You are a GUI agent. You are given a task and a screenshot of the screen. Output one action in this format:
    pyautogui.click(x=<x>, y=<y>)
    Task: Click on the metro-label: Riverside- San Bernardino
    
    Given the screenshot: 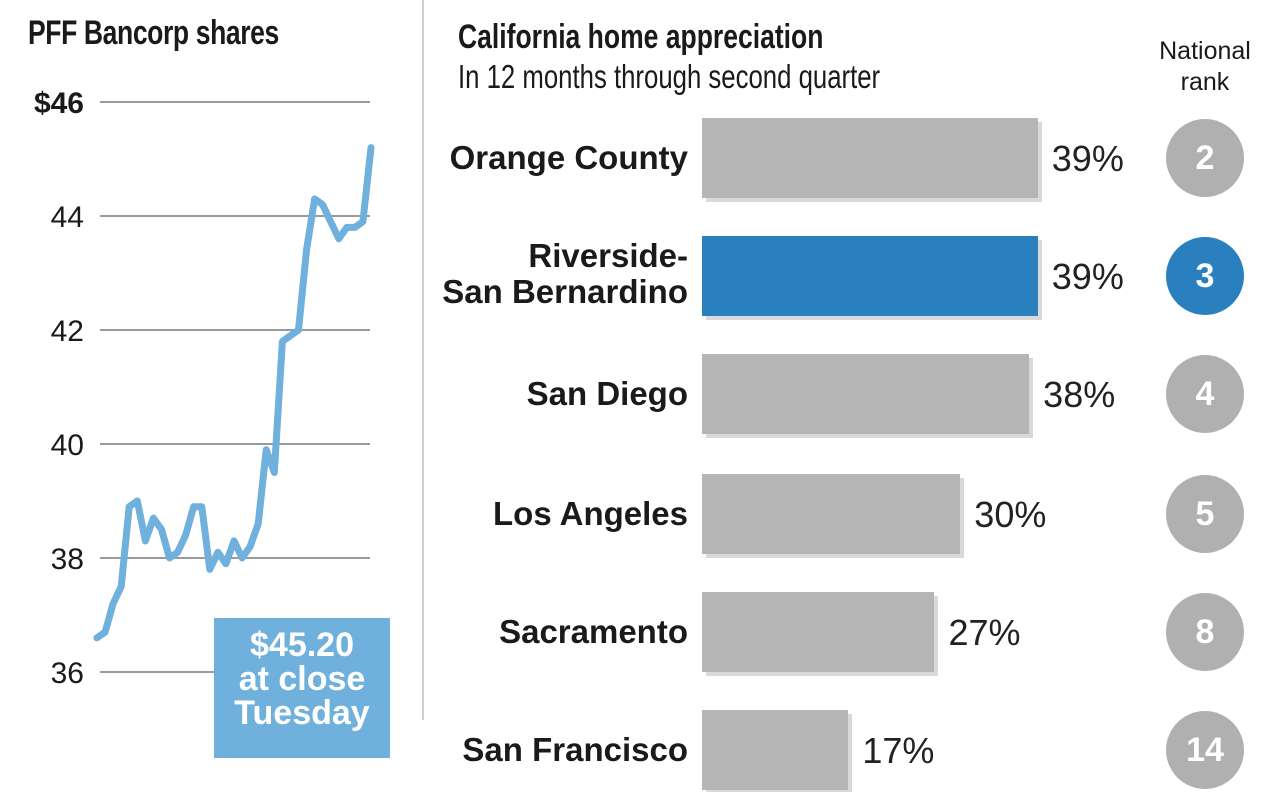 What is the action you would take?
    pyautogui.click(x=558, y=274)
    